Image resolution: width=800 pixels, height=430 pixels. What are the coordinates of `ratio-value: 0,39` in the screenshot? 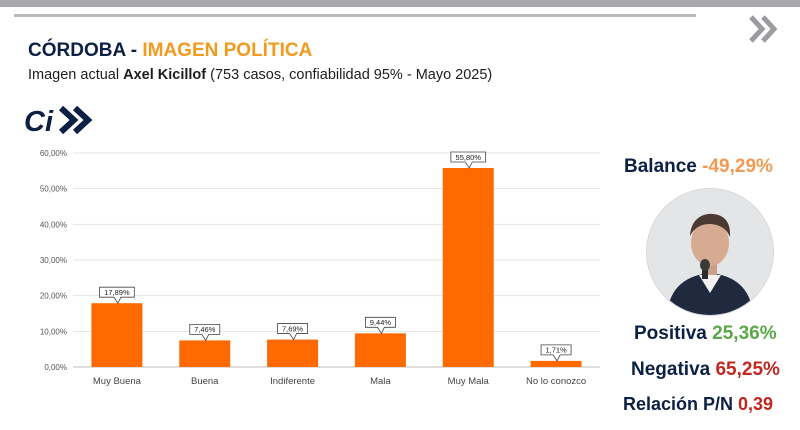 It's located at (756, 404).